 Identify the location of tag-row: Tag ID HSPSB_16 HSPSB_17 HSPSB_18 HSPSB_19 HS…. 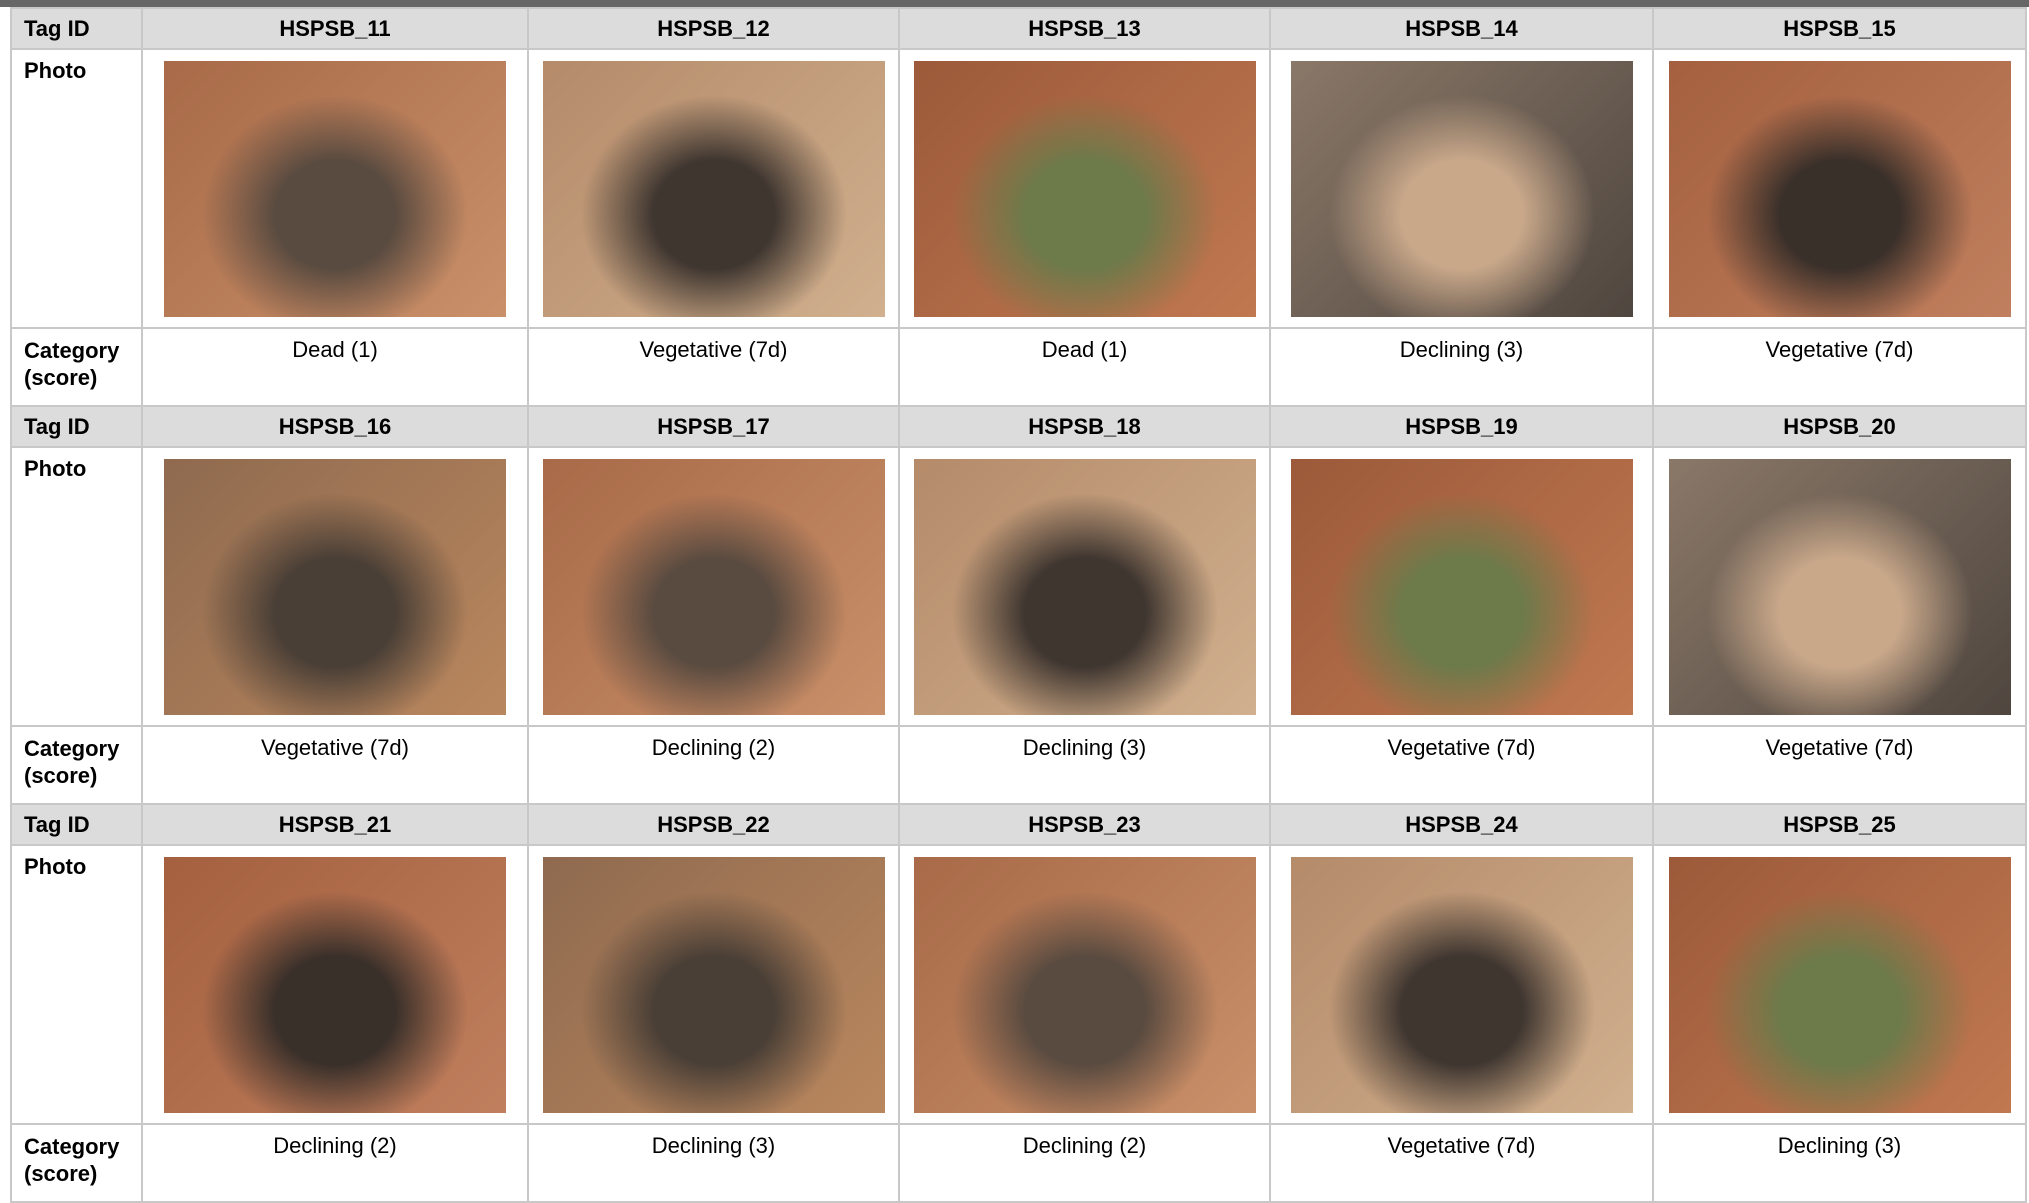
(1018, 426).